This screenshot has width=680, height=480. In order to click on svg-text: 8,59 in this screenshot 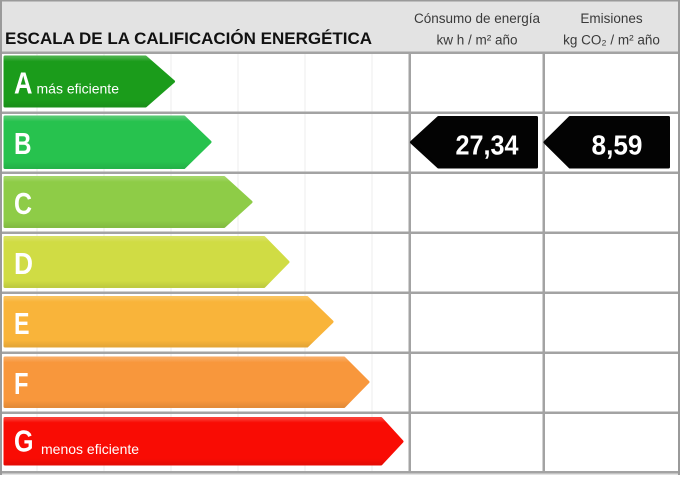, I will do `click(617, 145)`.